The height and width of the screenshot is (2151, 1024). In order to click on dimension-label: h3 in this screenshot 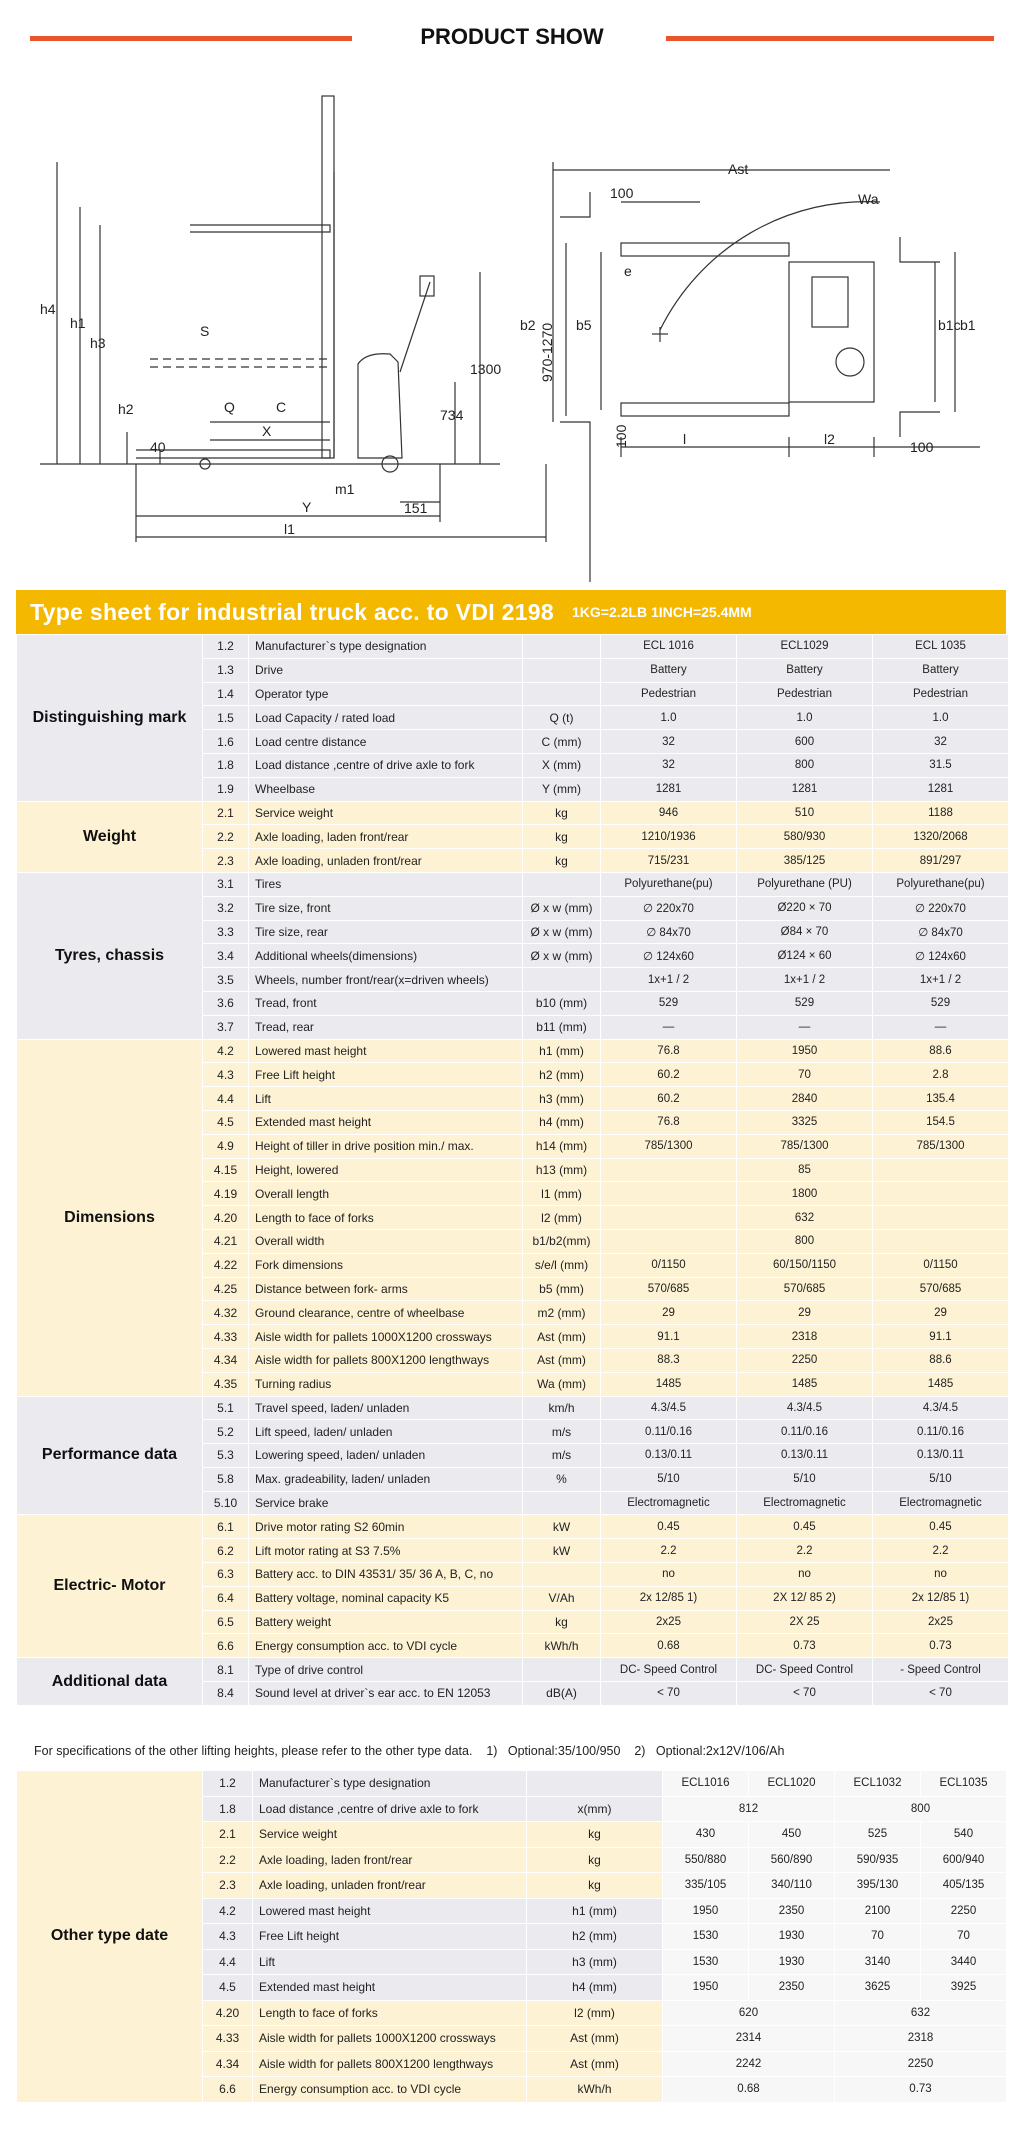, I will do `click(98, 343)`.